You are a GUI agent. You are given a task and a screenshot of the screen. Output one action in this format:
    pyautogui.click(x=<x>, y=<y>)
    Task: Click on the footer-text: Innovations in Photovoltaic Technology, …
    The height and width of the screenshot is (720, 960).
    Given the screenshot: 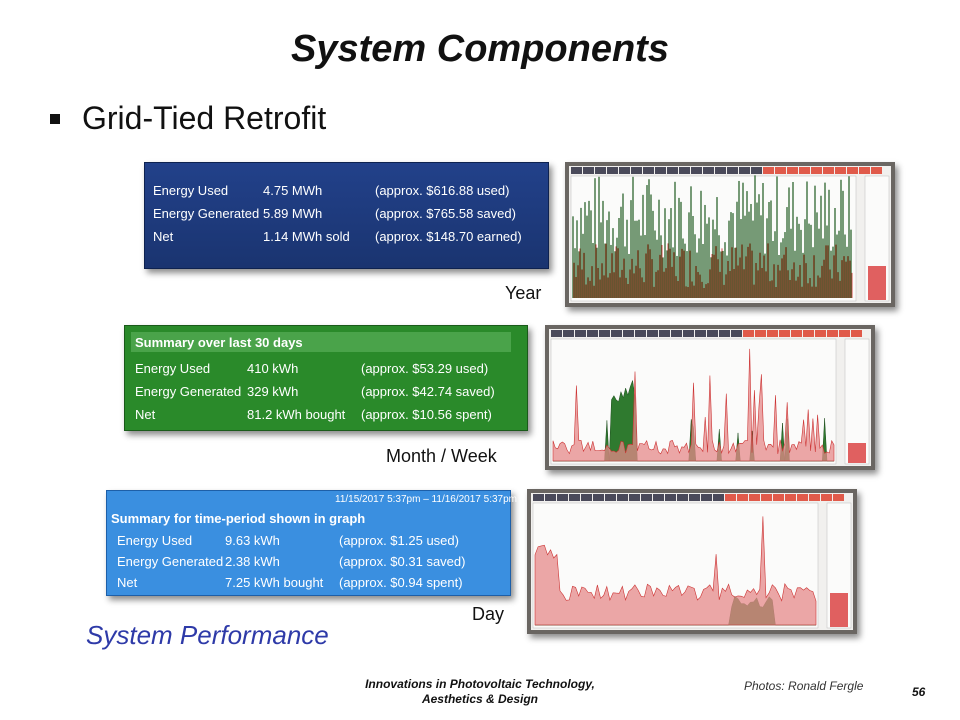 What is the action you would take?
    pyautogui.click(x=480, y=691)
    